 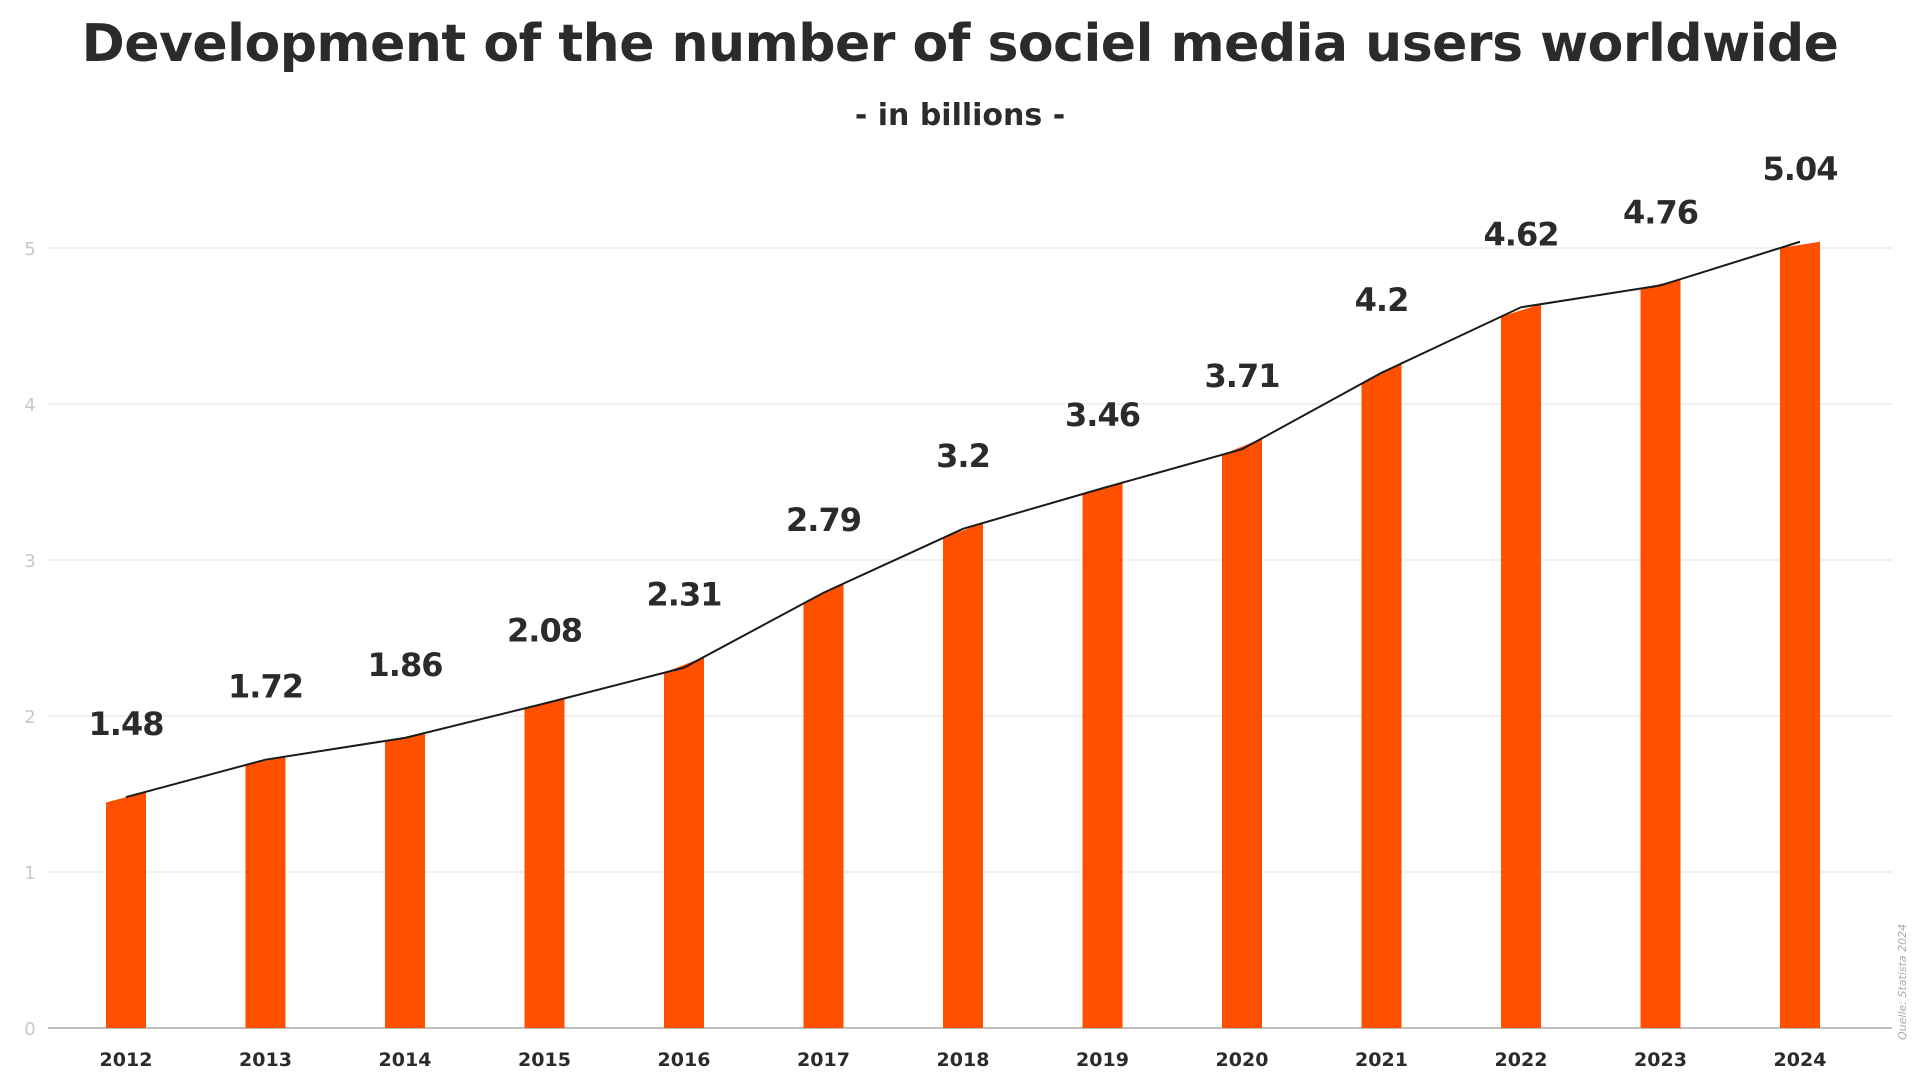 What do you see at coordinates (963, 456) in the screenshot?
I see `data-label: 3.2` at bounding box center [963, 456].